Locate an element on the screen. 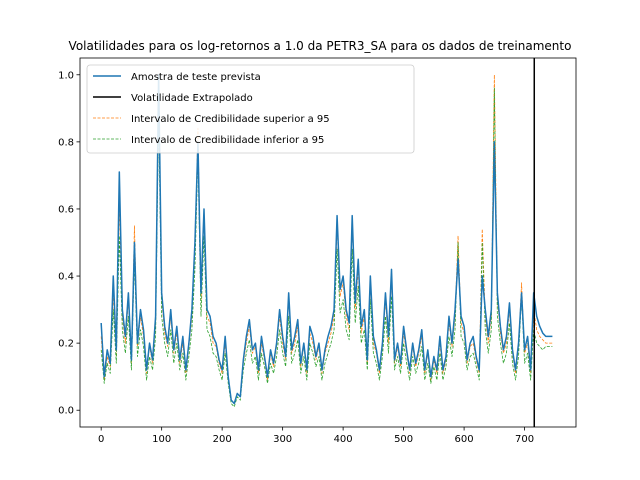  legend-box is located at coordinates (250, 109).